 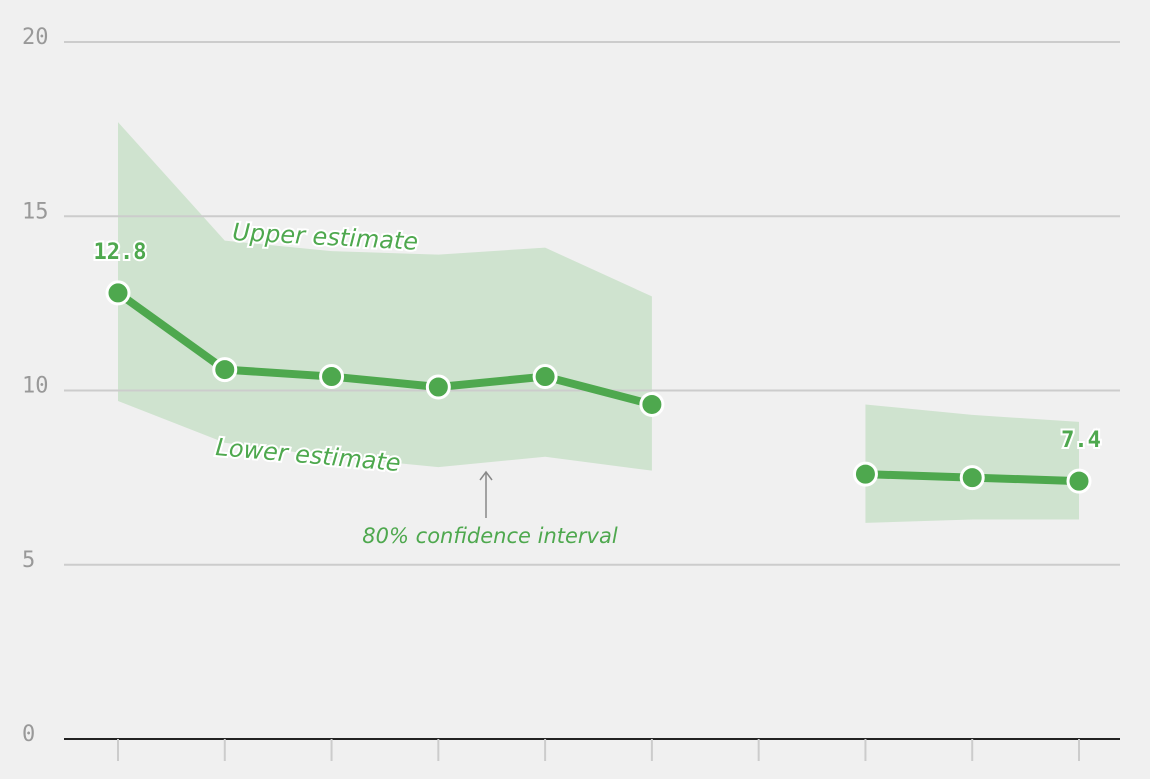 I want to click on value-label: 7.4, so click(x=1081, y=440).